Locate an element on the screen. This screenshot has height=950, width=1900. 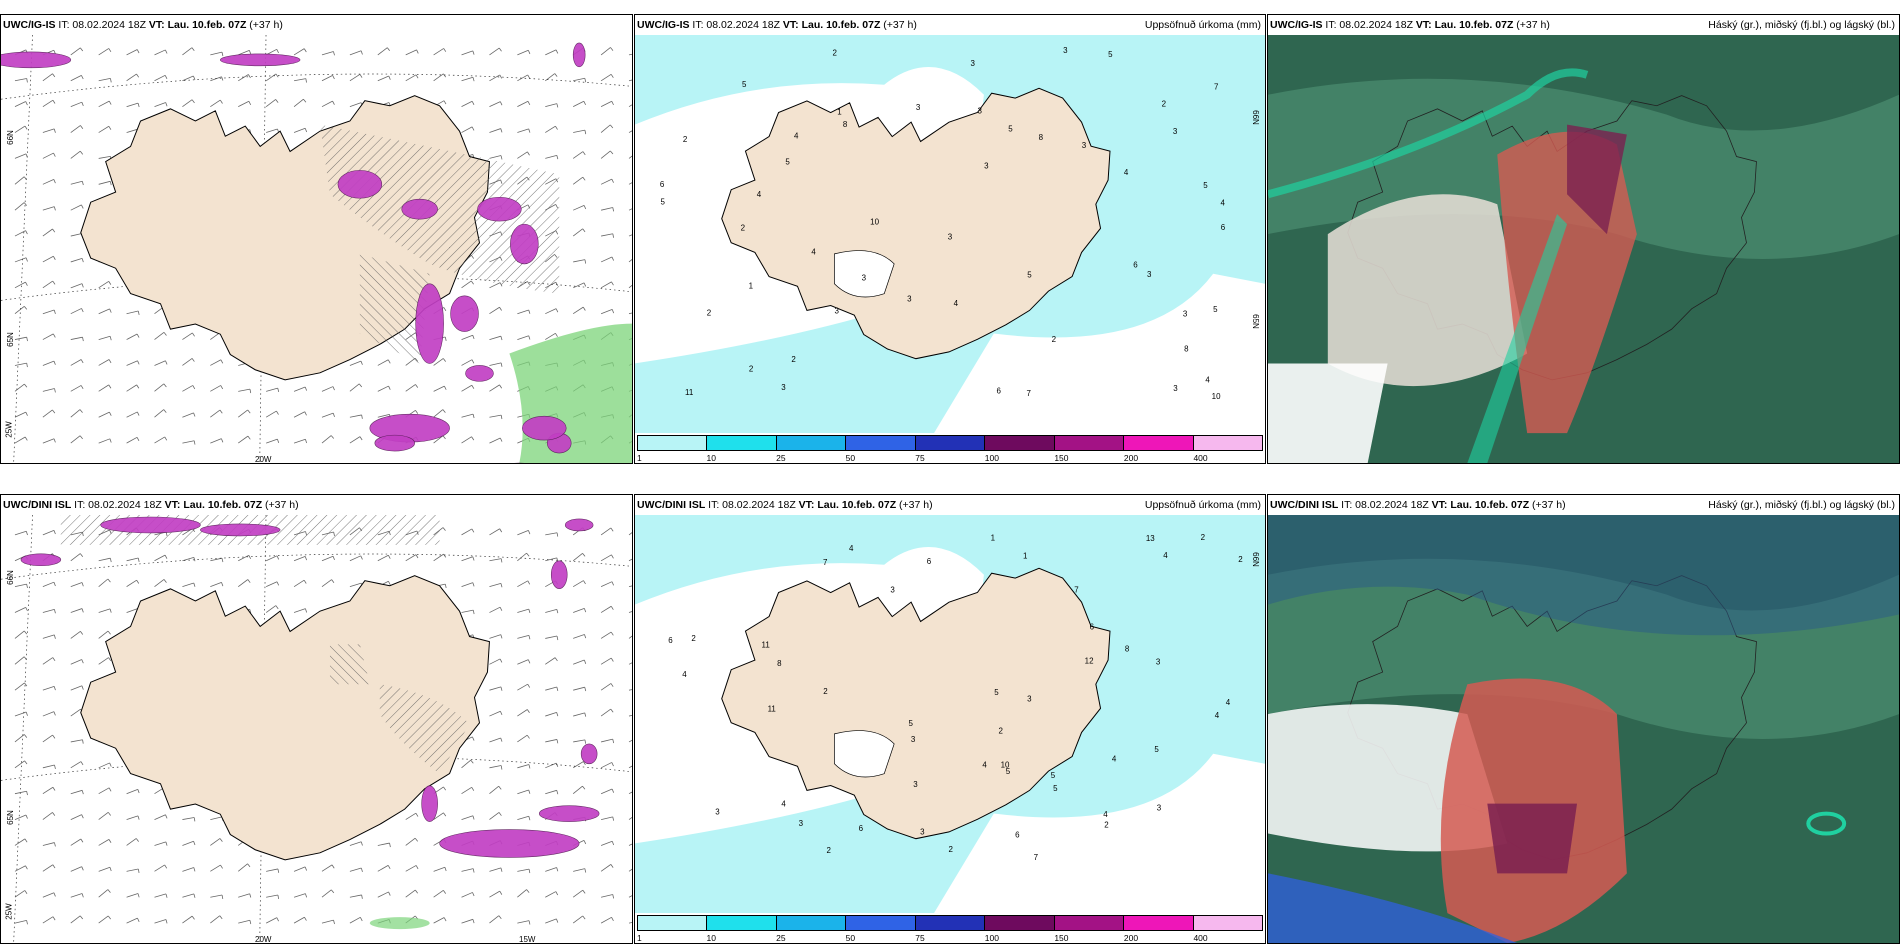
lat-label-66n: 66N is located at coordinates (10, 137).